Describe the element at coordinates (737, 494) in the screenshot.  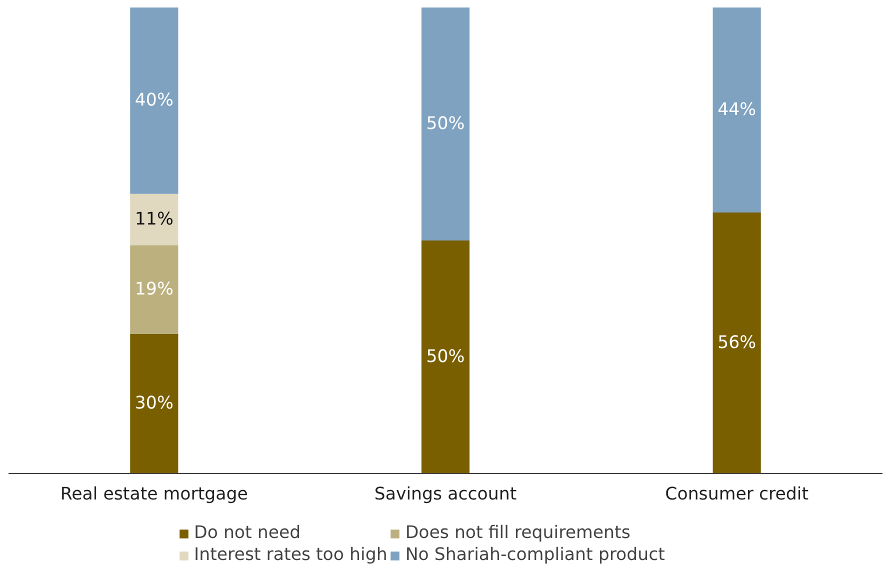
I see `x-tick-label: Consumer credit` at that location.